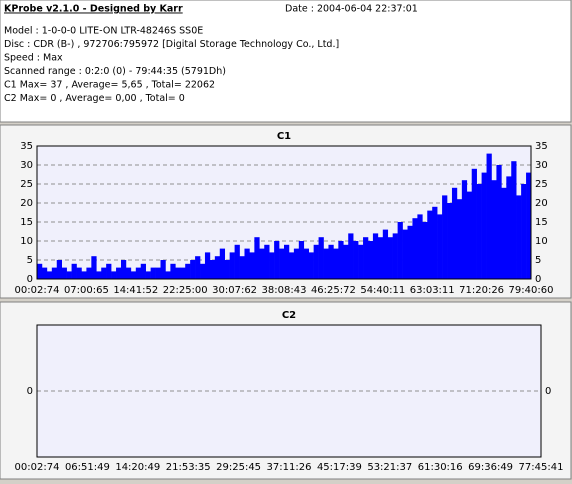 The image size is (572, 484). I want to click on y2-tick-label: 10, so click(541, 241).